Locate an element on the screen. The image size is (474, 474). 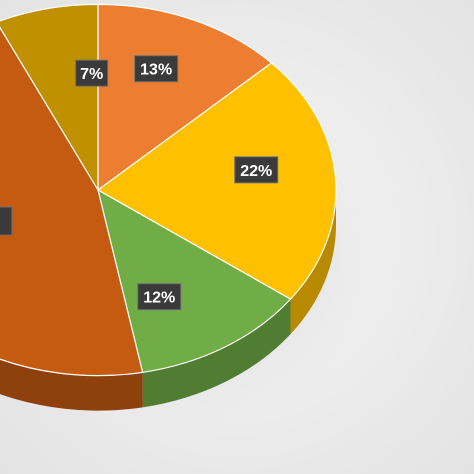
data-label-0: 13% is located at coordinates (156, 69).